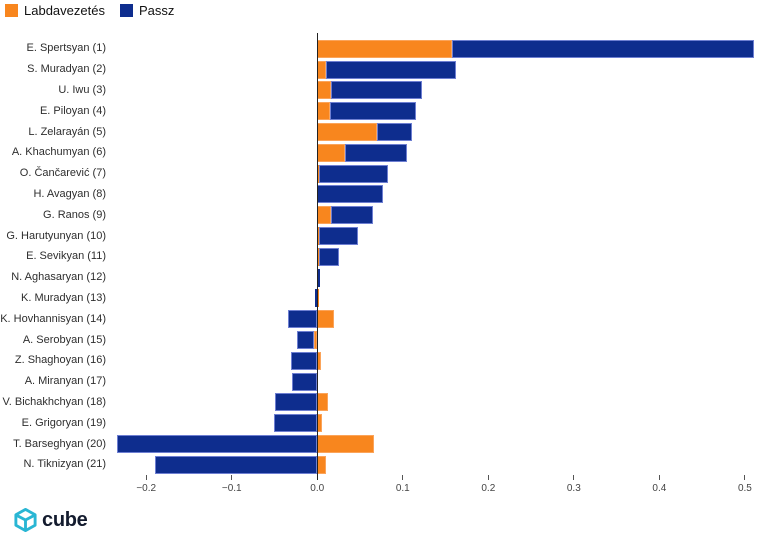 This screenshot has height=539, width=770. What do you see at coordinates (58, 152) in the screenshot?
I see `y-axis-label: A. Khachumyan (6)` at bounding box center [58, 152].